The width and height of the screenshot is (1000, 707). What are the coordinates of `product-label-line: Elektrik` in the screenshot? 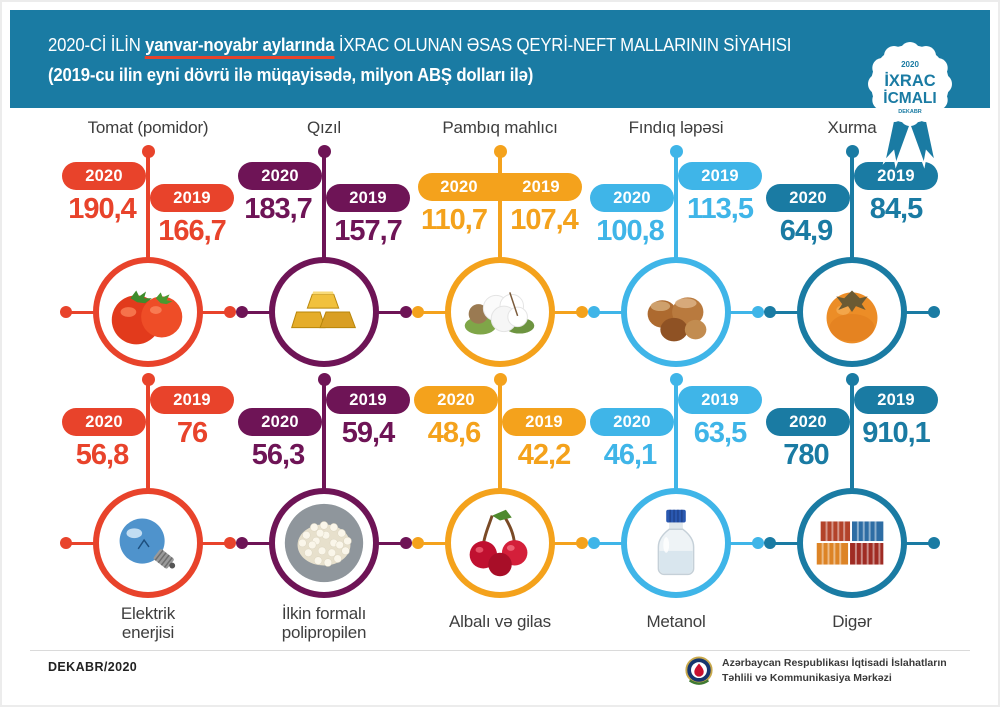 It's located at (148, 613).